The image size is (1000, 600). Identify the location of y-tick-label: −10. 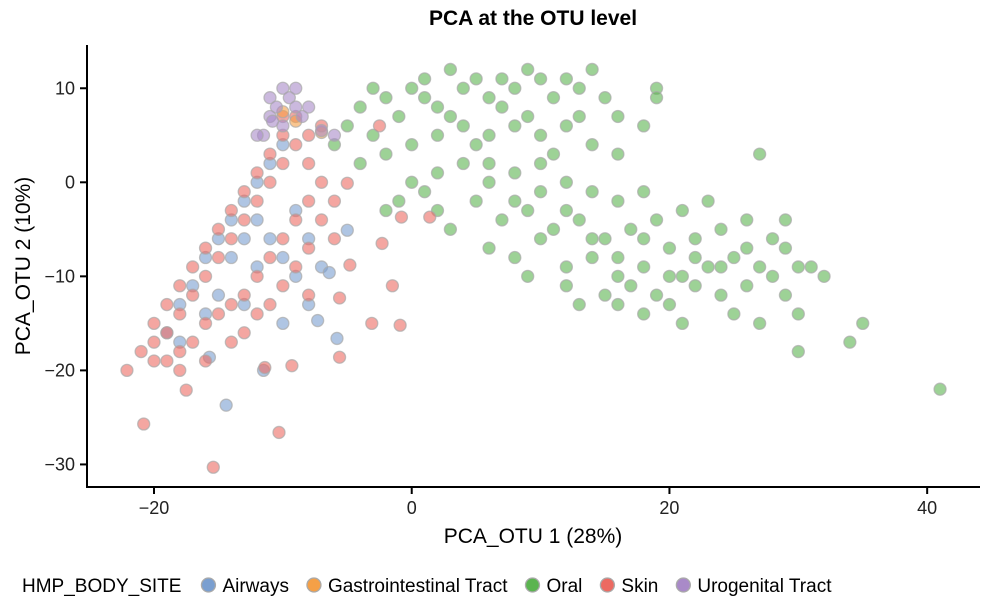
(59, 276).